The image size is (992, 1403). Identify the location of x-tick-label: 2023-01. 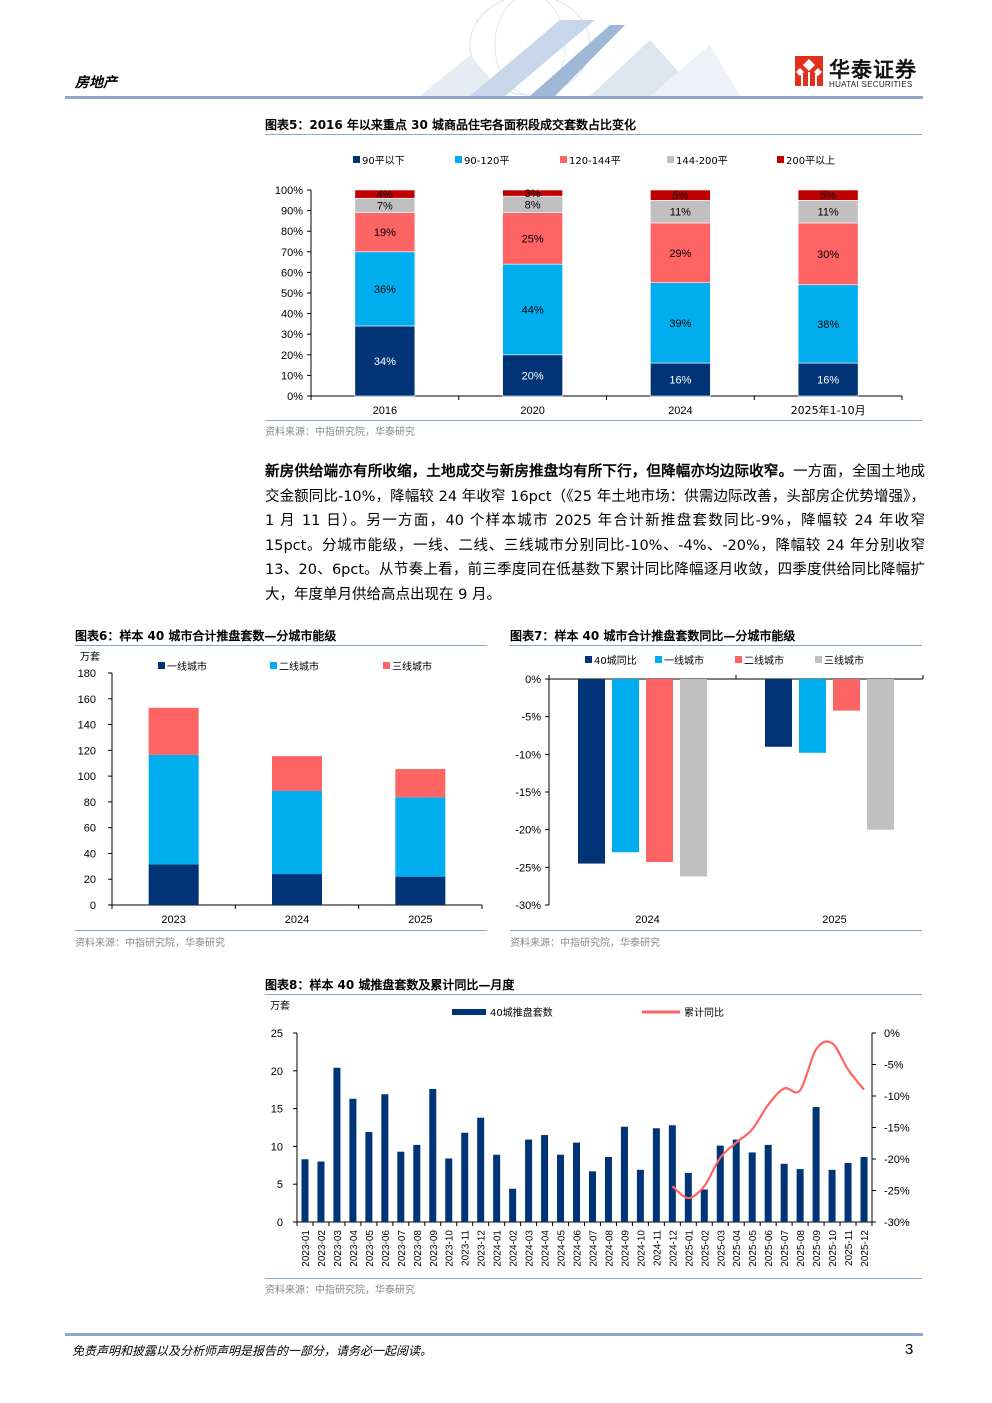
(306, 1248).